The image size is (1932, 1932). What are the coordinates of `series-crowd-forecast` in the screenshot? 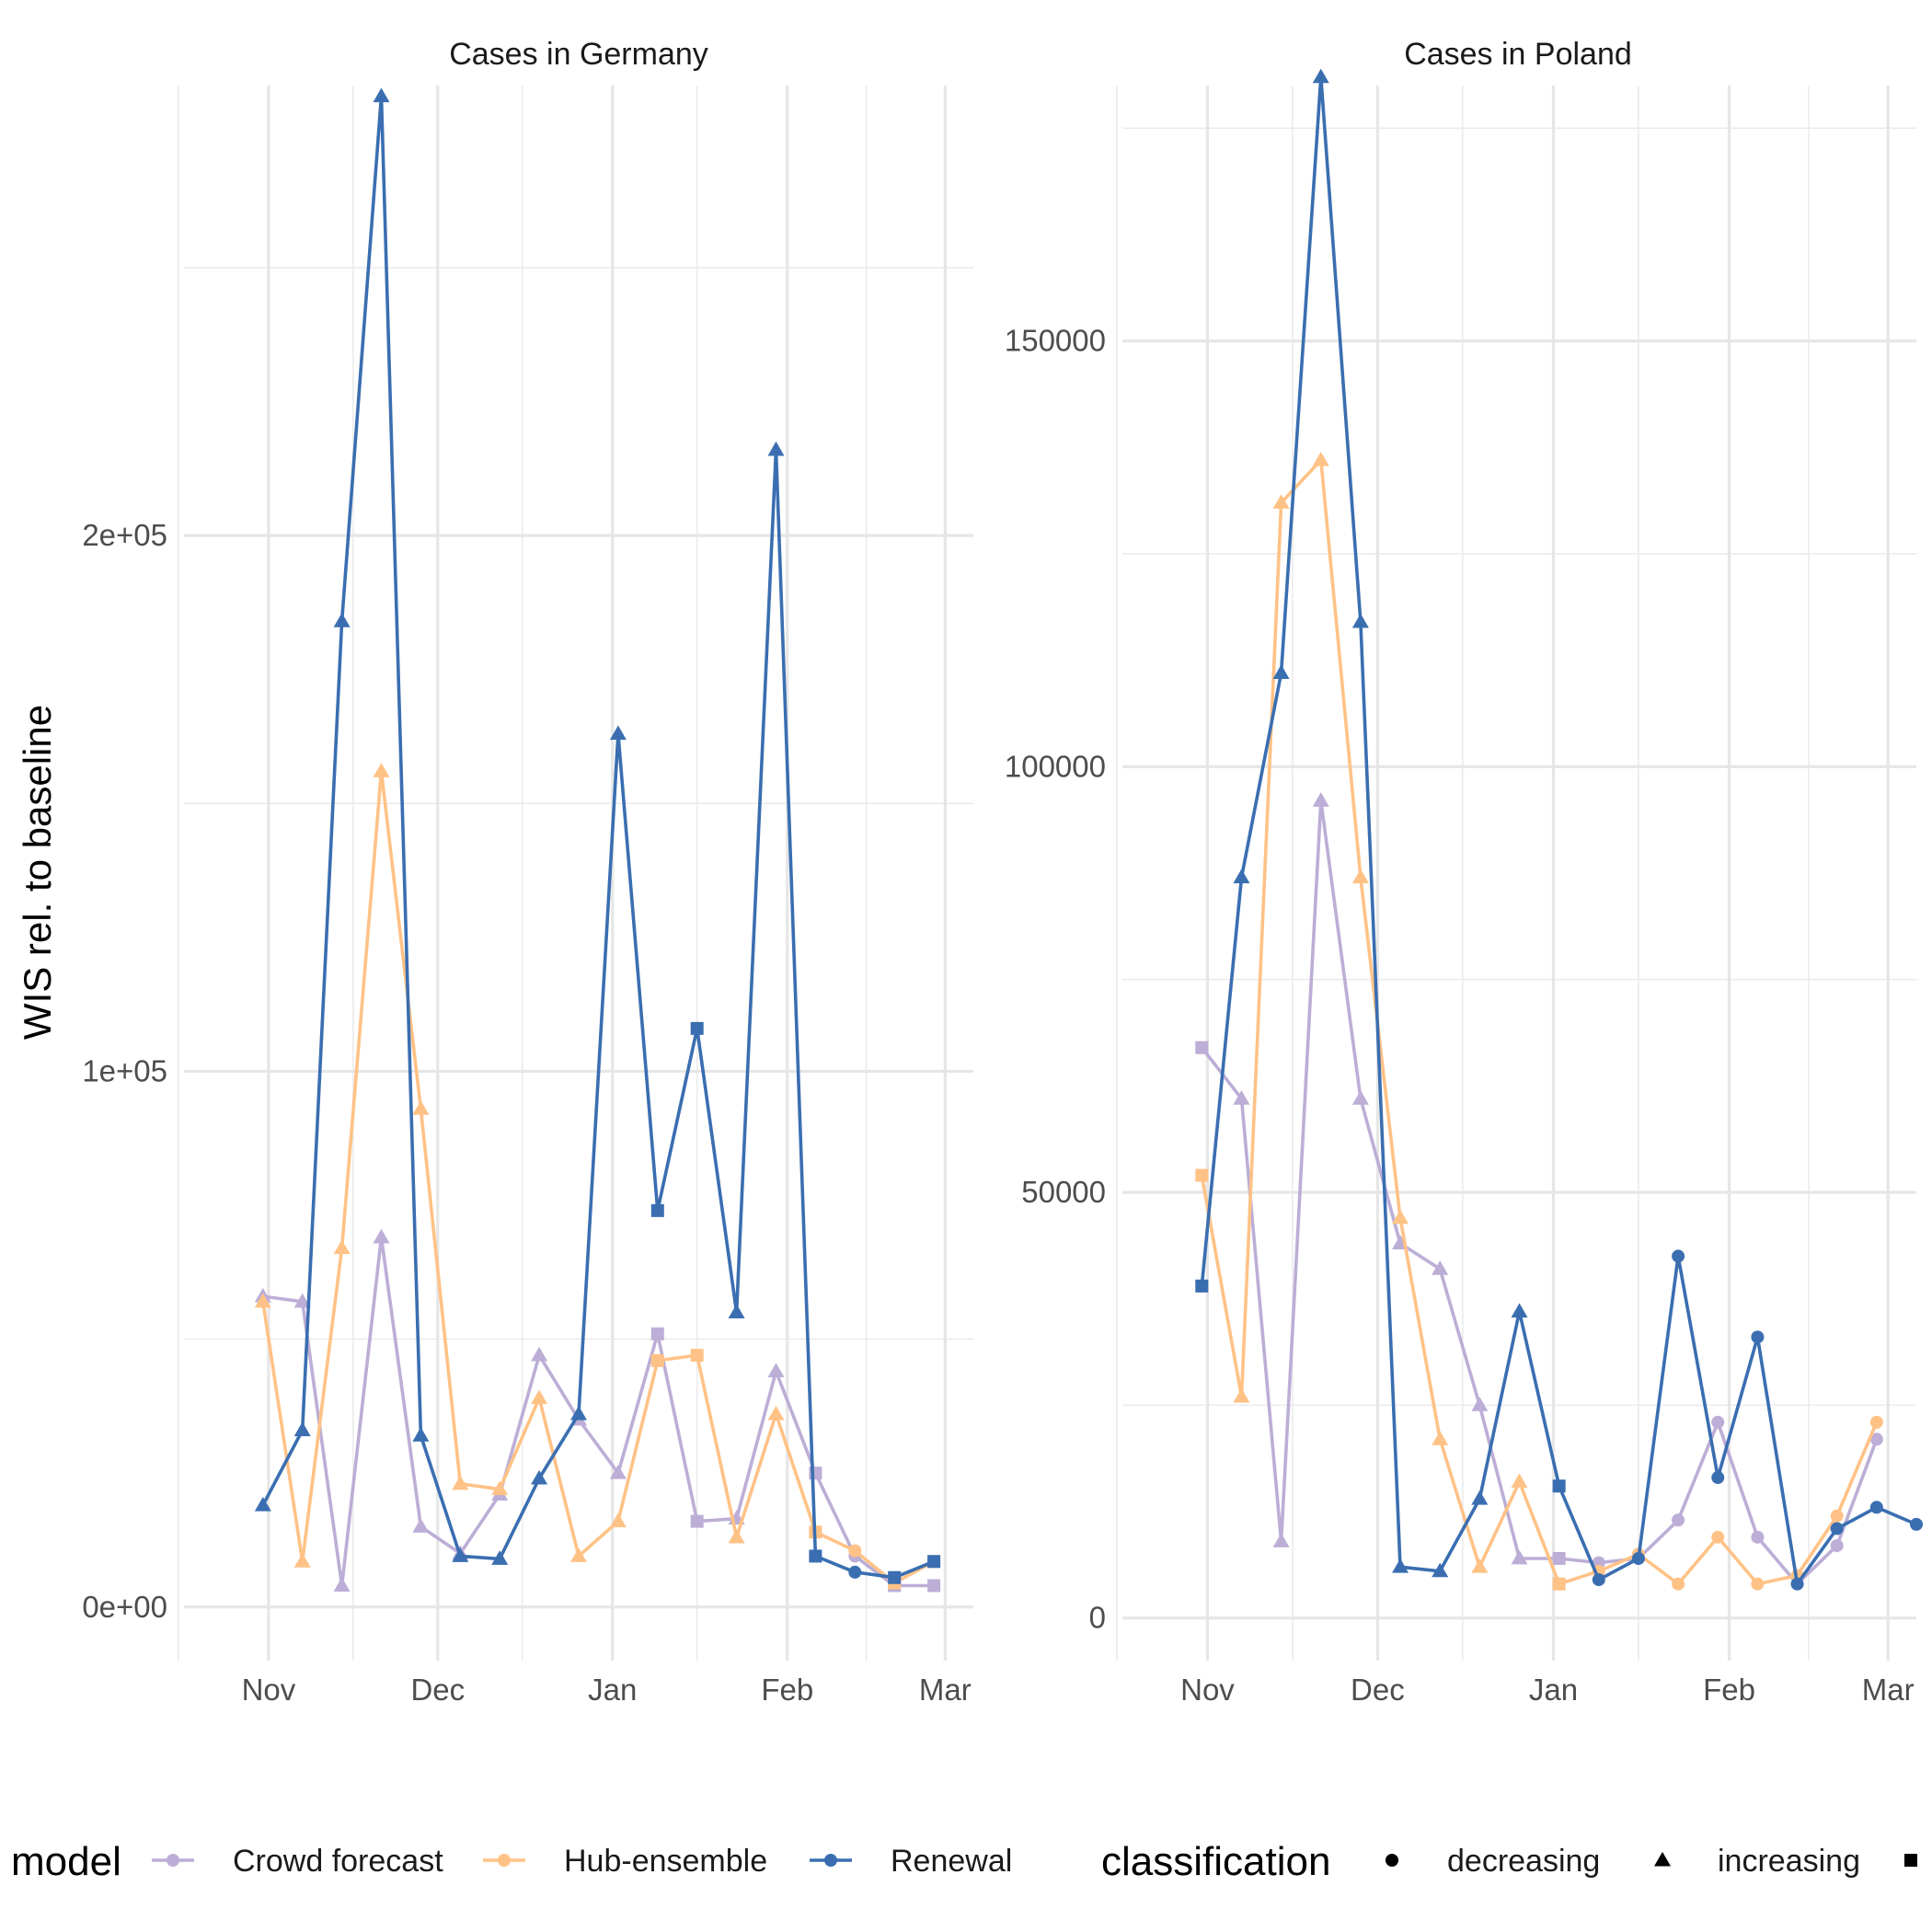 It's located at (1539, 1191).